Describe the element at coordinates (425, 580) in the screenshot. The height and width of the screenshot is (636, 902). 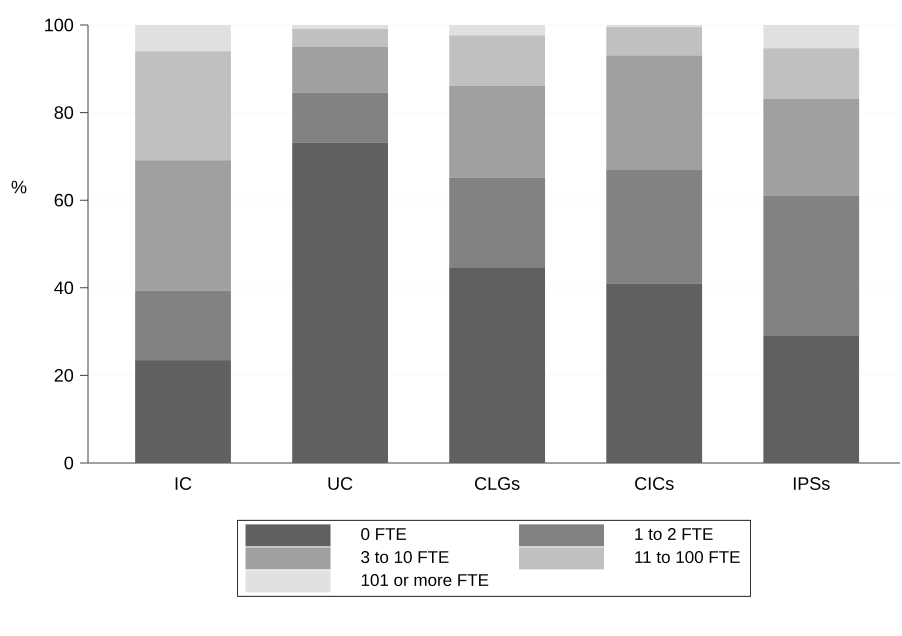
I see `legend-label: 101 or more FTE` at that location.